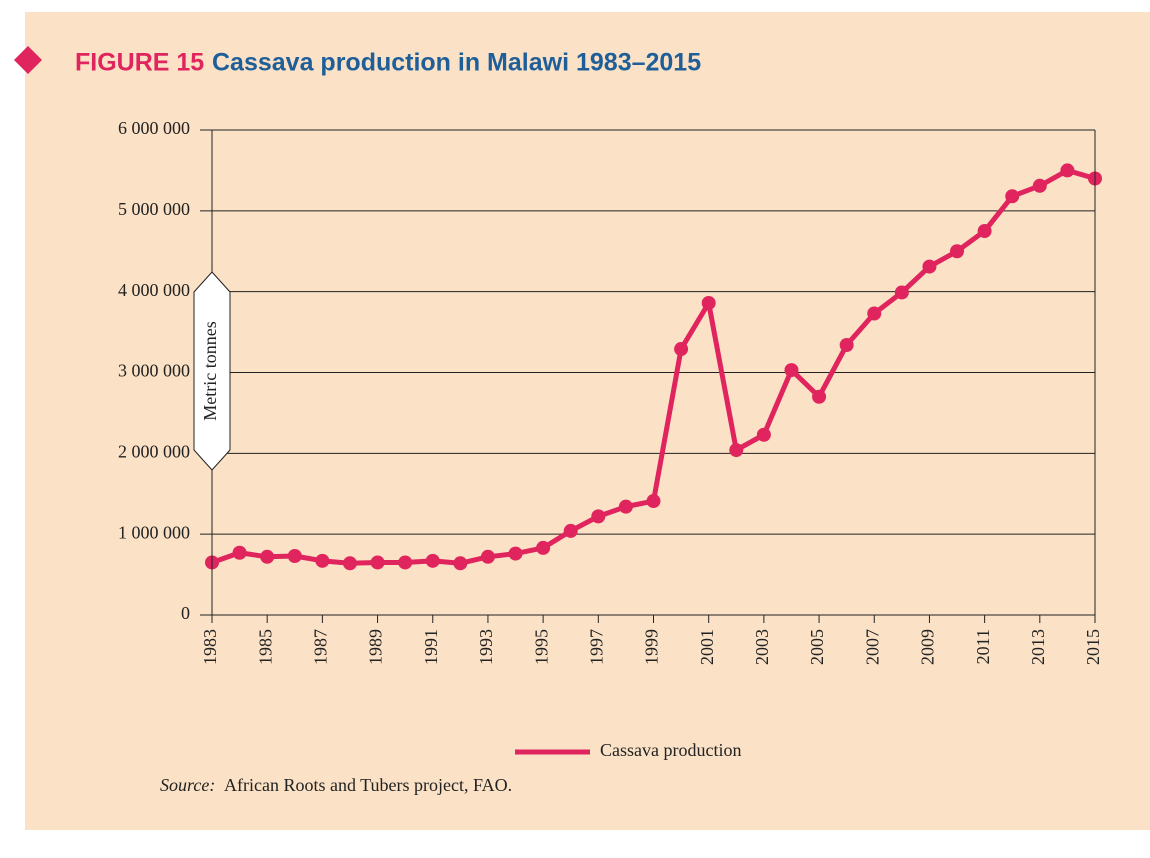 Image resolution: width=1150 pixels, height=858 pixels. I want to click on chart-title: Cassava production in Malawi 1983–2015, so click(456, 63).